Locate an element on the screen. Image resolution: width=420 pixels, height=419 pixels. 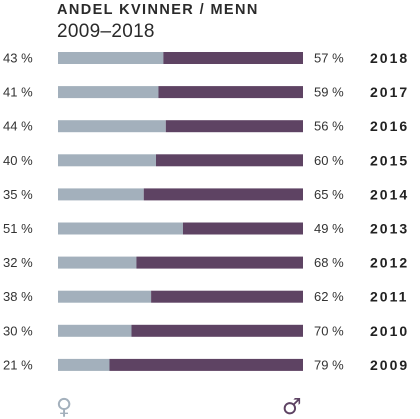
bar-women-2013 is located at coordinates (120, 228).